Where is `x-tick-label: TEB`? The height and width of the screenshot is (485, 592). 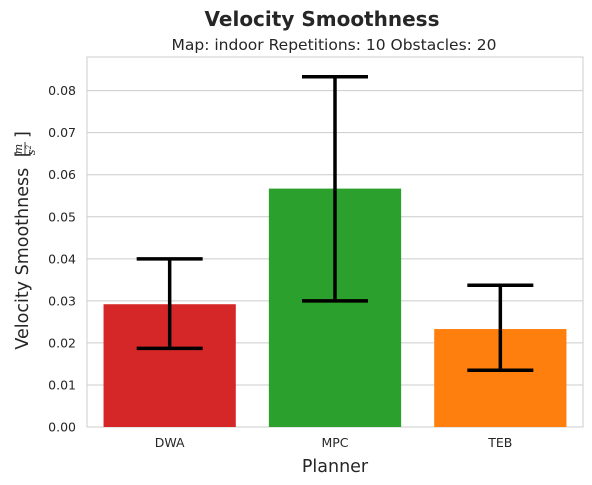
x-tick-label: TEB is located at coordinates (499, 442).